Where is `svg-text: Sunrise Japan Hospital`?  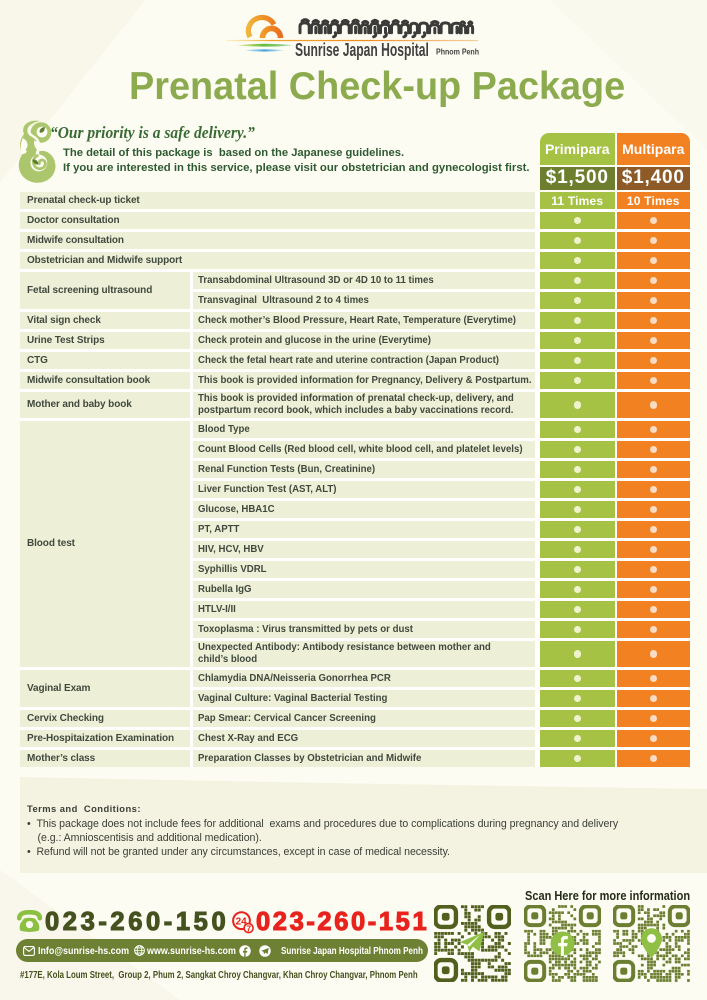 svg-text: Sunrise Japan Hospital is located at coordinates (362, 50).